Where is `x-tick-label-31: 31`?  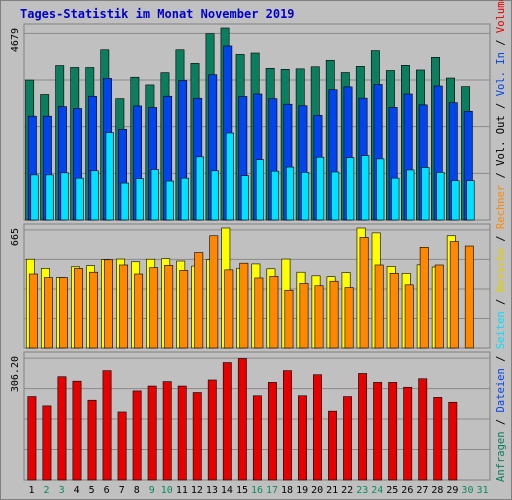
x-tick-label-31: 31 is located at coordinates (482, 490).